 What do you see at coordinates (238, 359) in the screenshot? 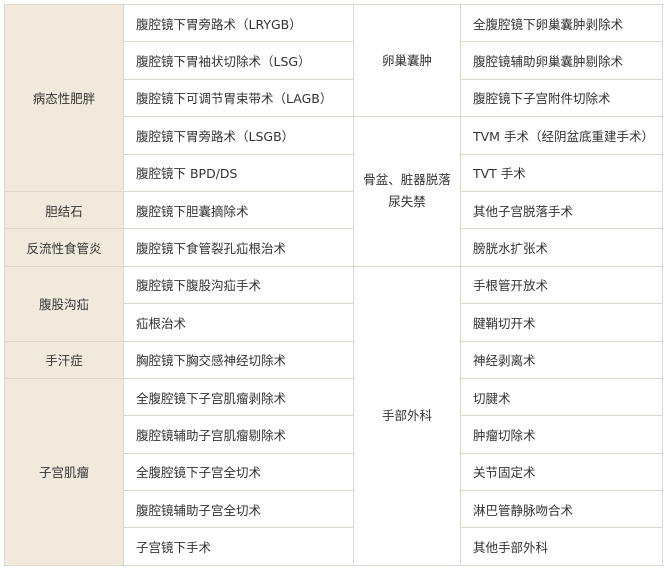
I see `procedure-cell: 胸腔镜下胸交感神经切除术` at bounding box center [238, 359].